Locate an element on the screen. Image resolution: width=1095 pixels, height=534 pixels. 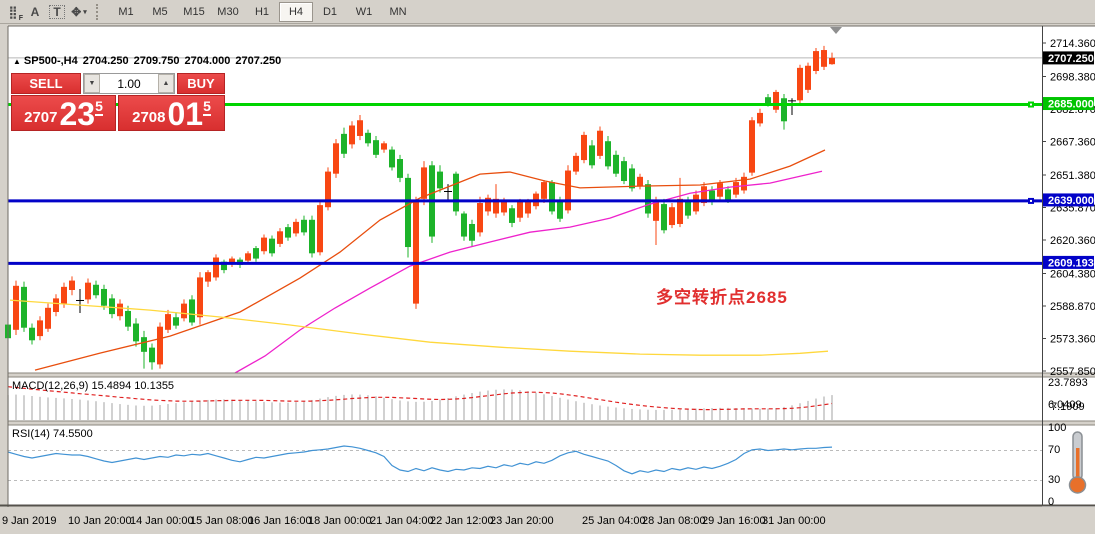
symbol-name: SP500-,H4 is located at coordinates (50, 61).